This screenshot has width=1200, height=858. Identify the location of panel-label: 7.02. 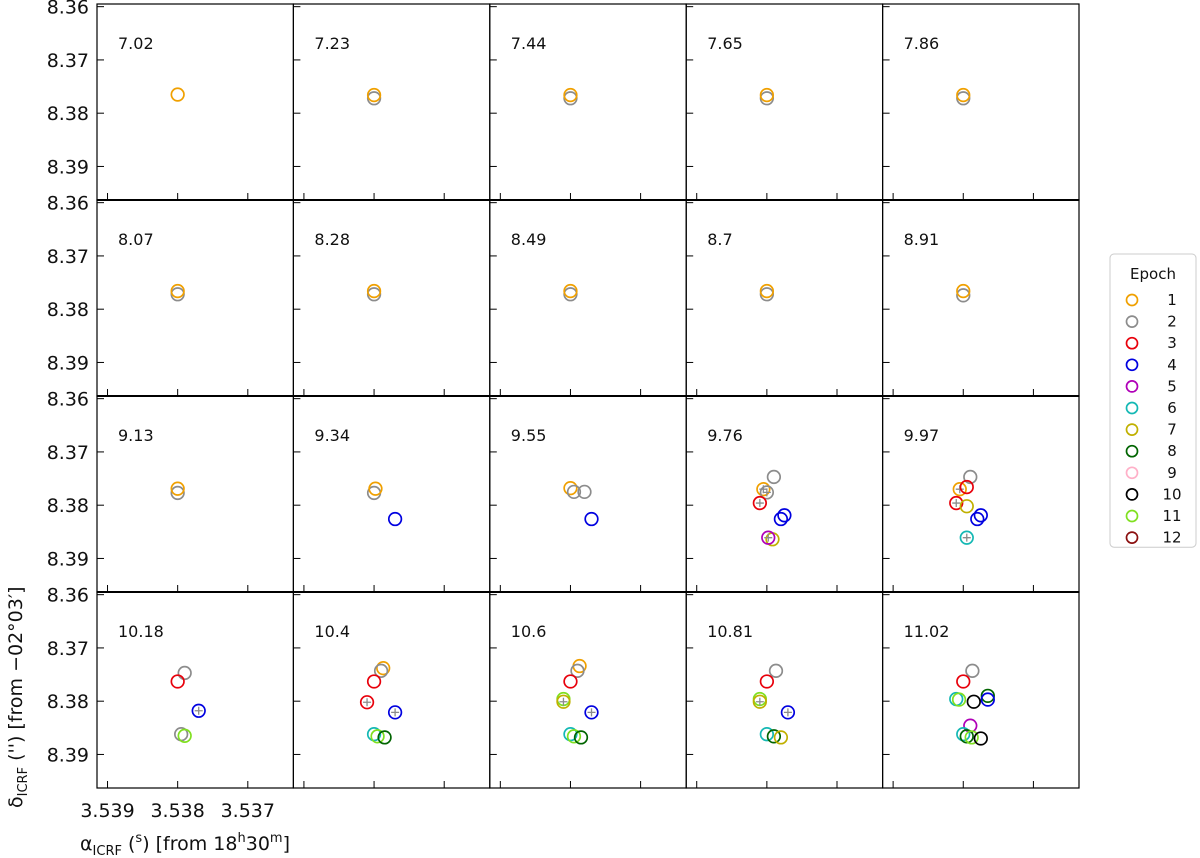
(136, 43).